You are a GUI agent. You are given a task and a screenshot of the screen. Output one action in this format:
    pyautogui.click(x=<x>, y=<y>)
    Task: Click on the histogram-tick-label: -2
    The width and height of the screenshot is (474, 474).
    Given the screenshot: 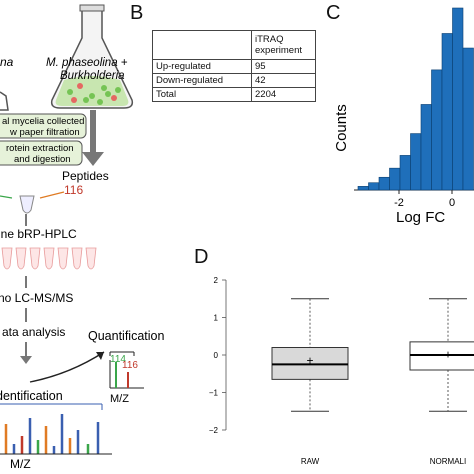 What is the action you would take?
    pyautogui.click(x=399, y=203)
    